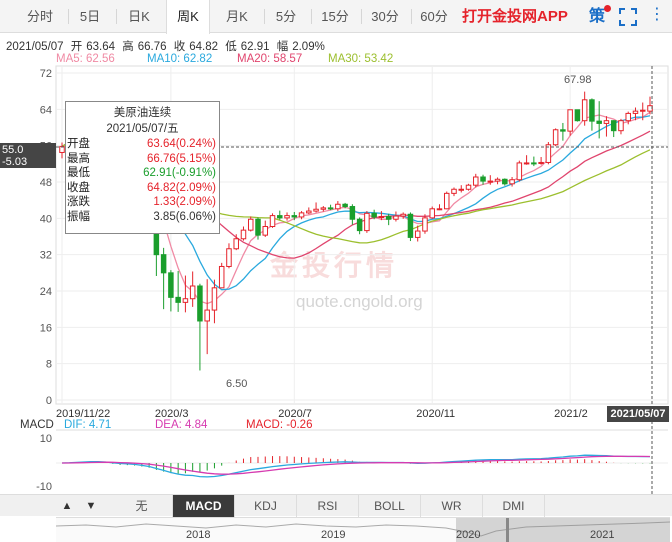  I want to click on tab-monthly-k: 月K, so click(237, 16).